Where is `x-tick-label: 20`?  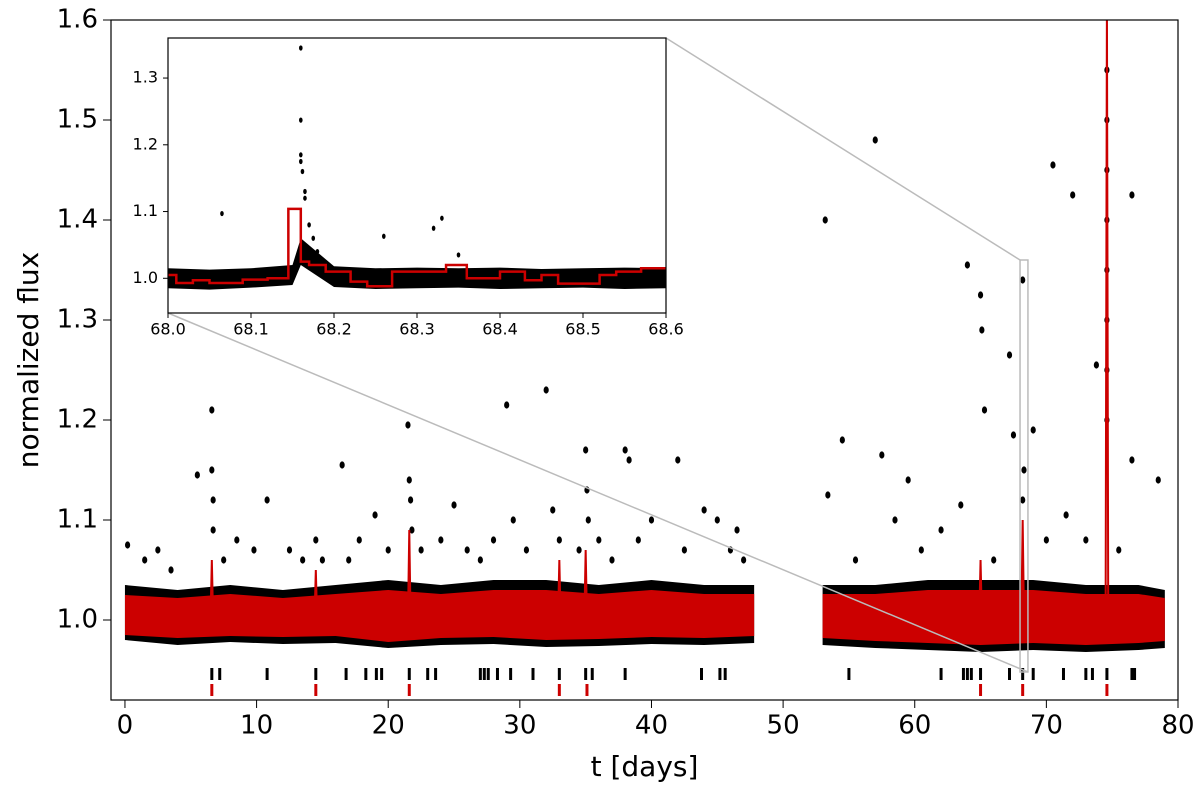
x-tick-label: 20 is located at coordinates (388, 726).